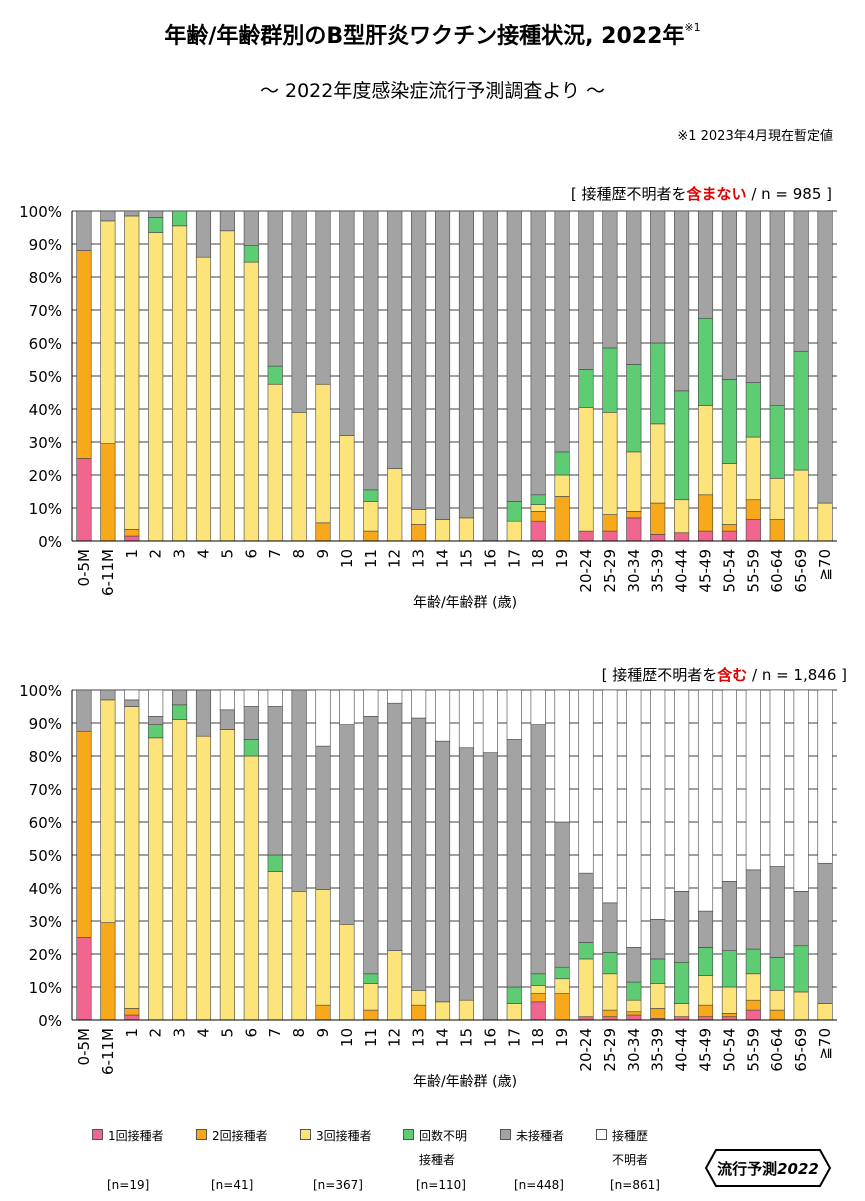 Image resolution: width=865 pixels, height=1201 pixels. I want to click on chart2-x-tick-label: 25-29, so click(610, 1050).